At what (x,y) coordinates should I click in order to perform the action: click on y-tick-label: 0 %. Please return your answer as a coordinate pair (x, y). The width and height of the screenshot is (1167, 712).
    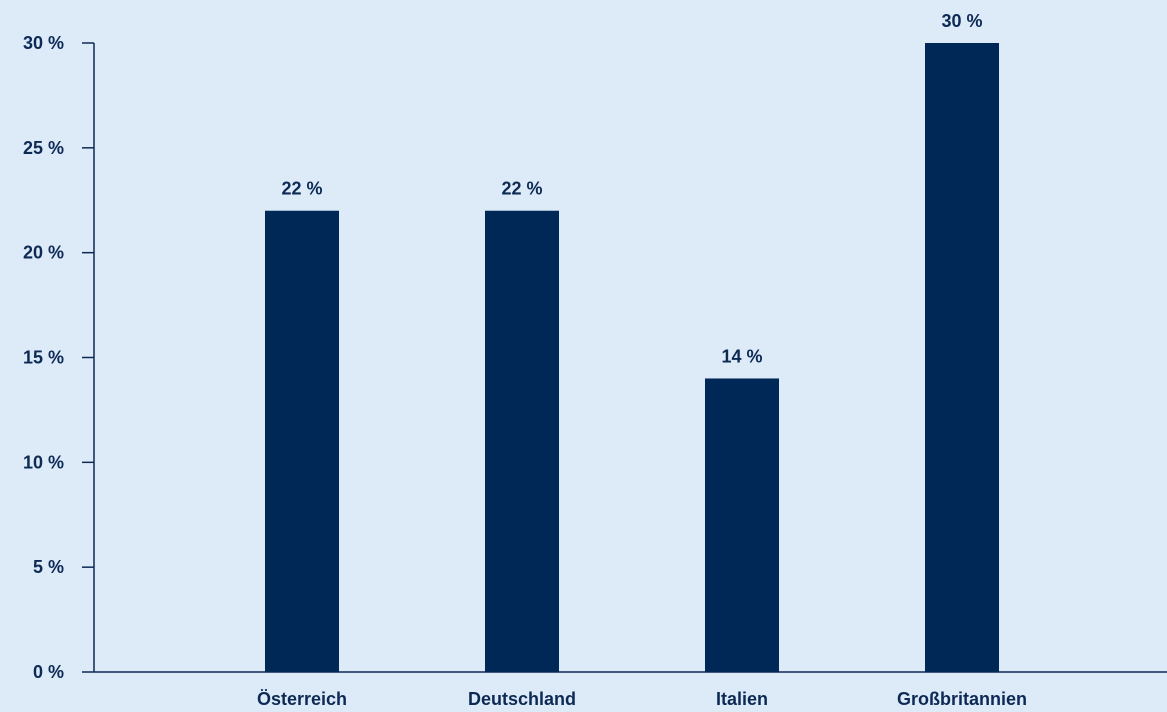
    Looking at the image, I should click on (48, 672).